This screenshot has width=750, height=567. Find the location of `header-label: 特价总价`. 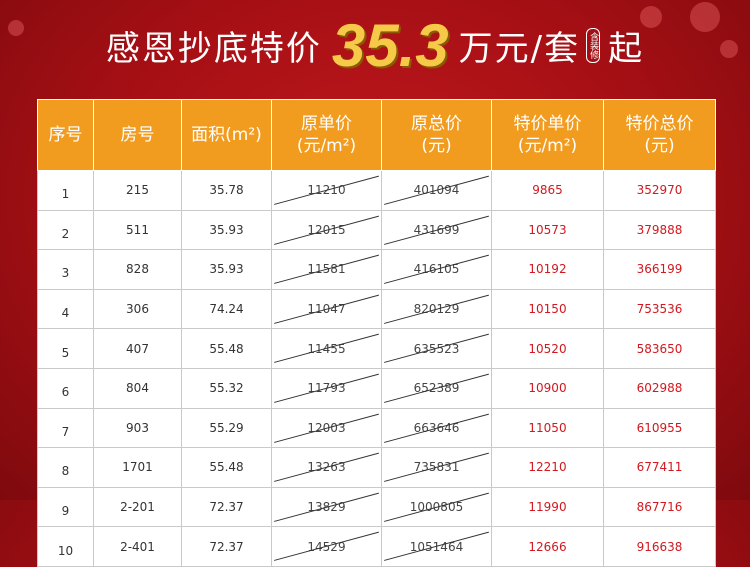

header-label: 特价总价 is located at coordinates (659, 124).